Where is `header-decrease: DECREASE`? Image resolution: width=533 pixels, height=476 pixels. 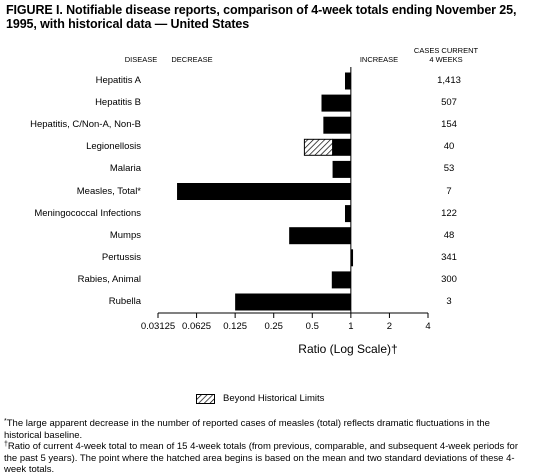 header-decrease: DECREASE is located at coordinates (192, 59).